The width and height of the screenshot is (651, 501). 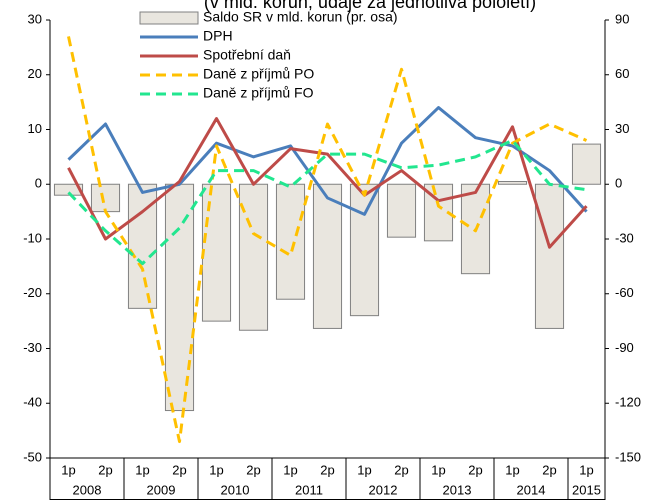 I want to click on x-group-label: 2008, so click(x=87, y=489).